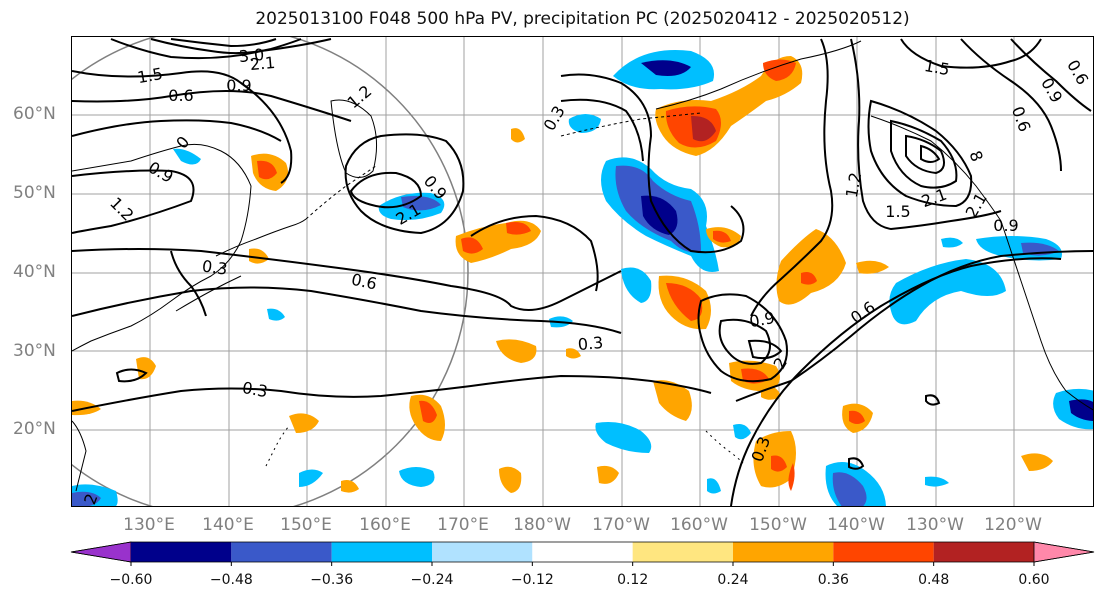 This screenshot has width=1105, height=601. Describe the element at coordinates (1013, 525) in the screenshot. I see `lon-label-120w: 120°W` at that location.